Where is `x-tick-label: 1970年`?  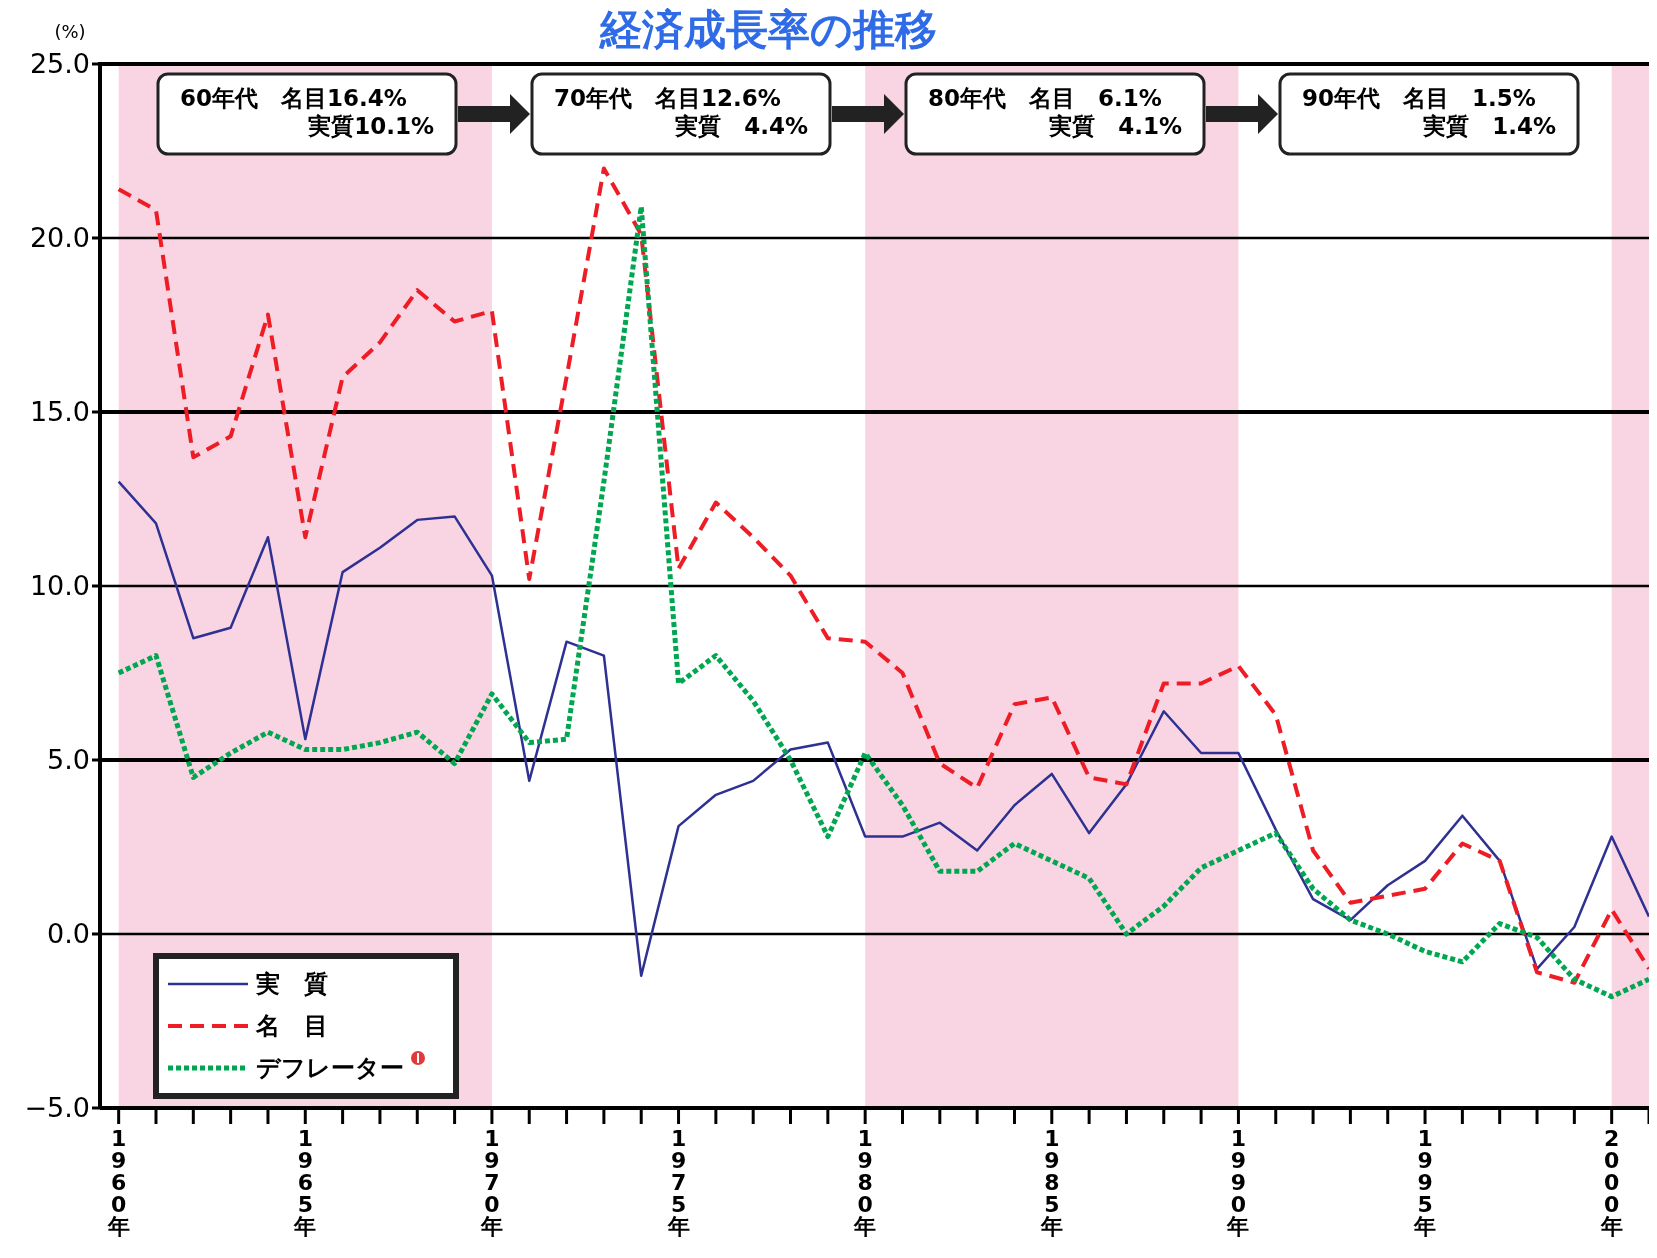
x-tick-label: 1970年 is located at coordinates (491, 1182).